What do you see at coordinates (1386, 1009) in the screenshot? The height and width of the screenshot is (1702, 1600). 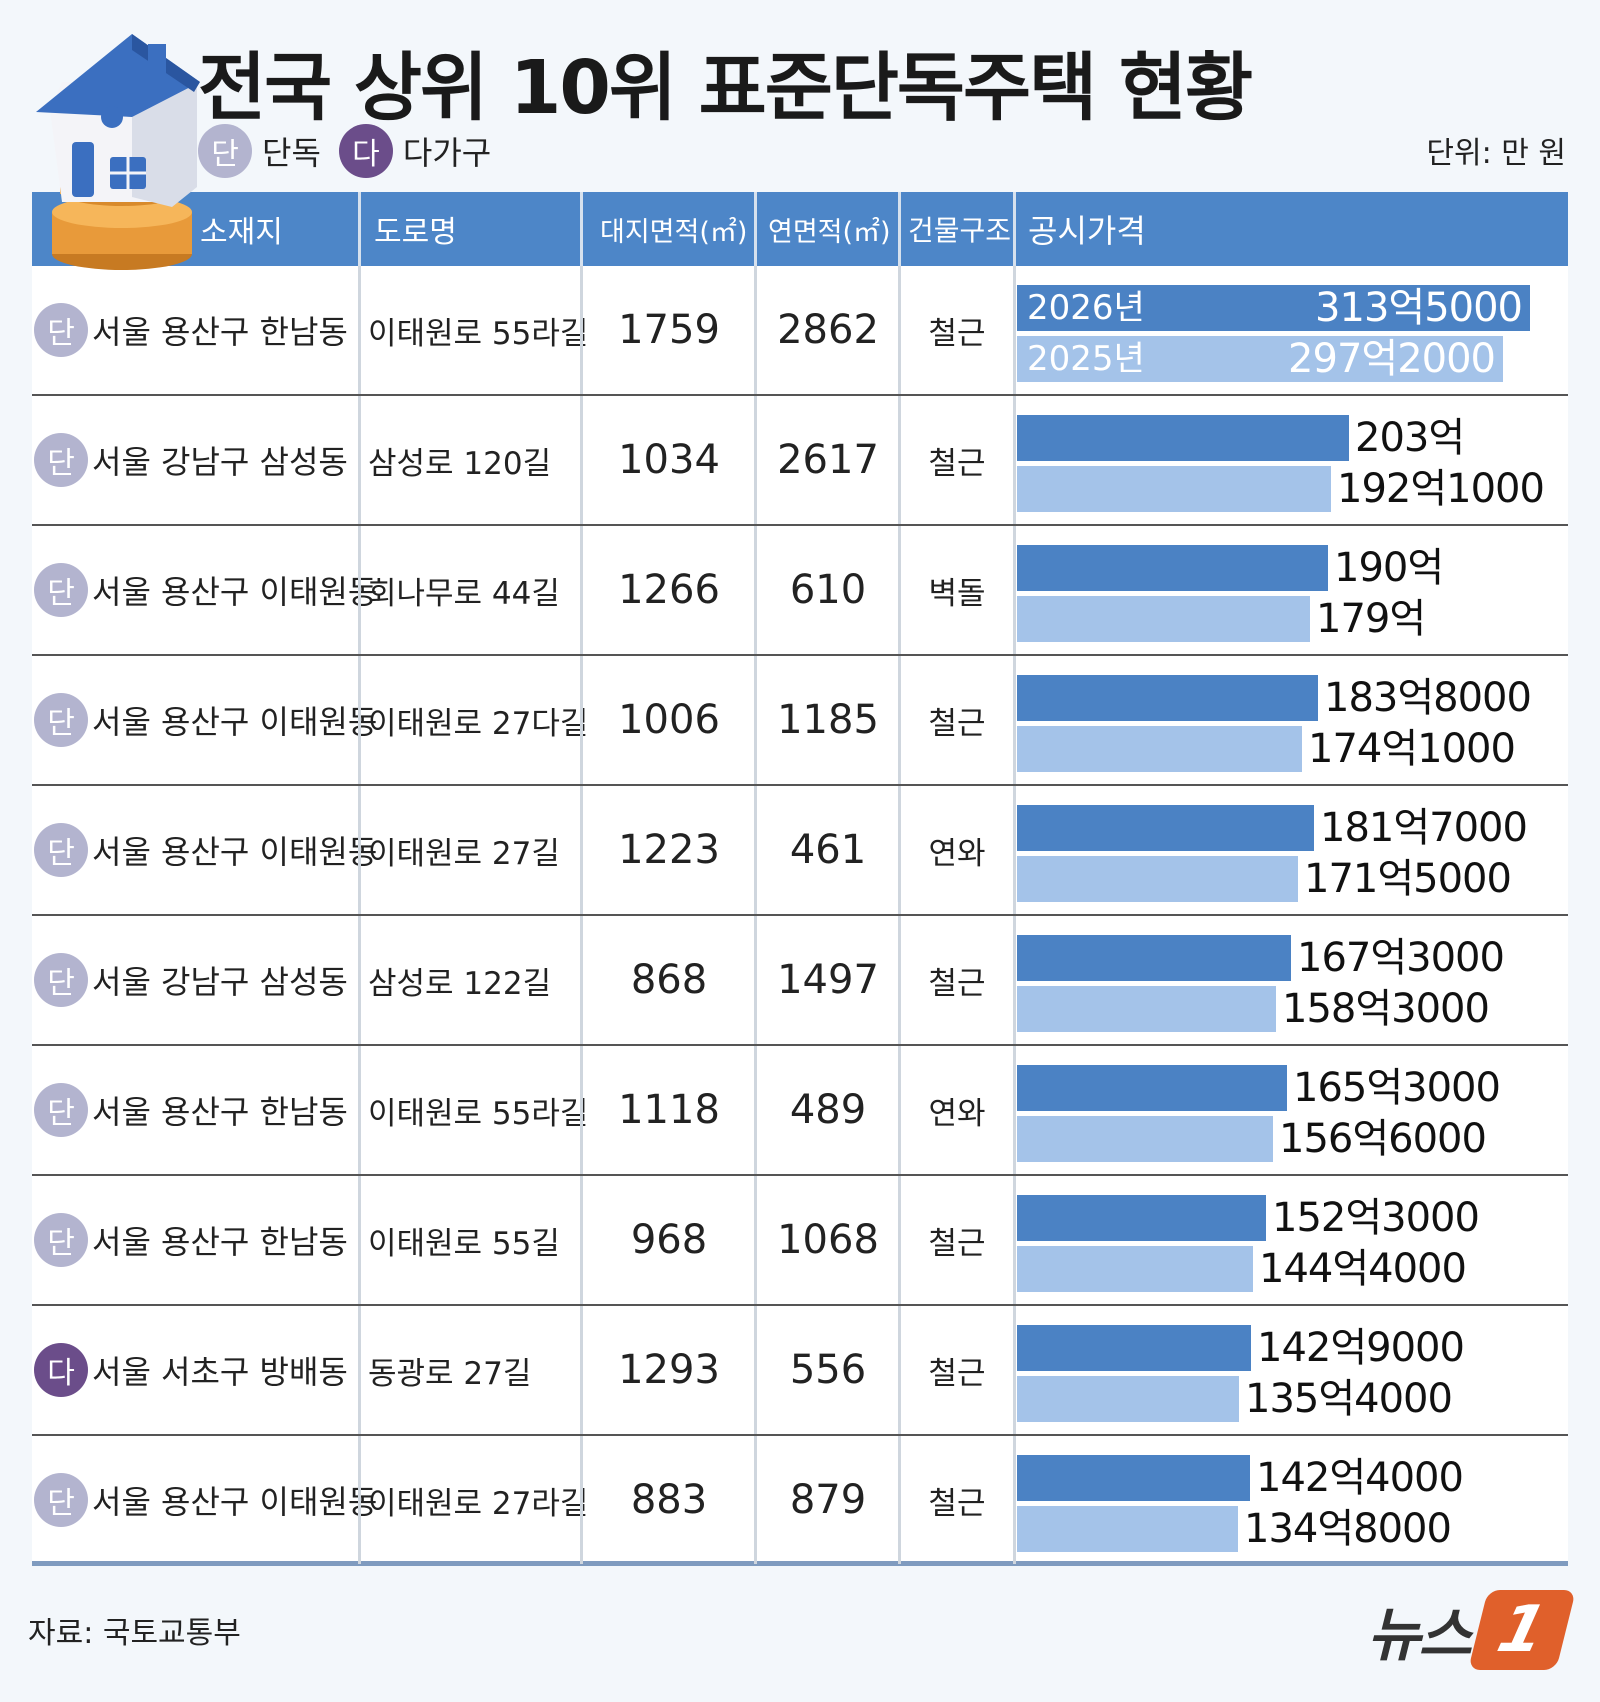 I see `value-label-2025: 158억3000` at bounding box center [1386, 1009].